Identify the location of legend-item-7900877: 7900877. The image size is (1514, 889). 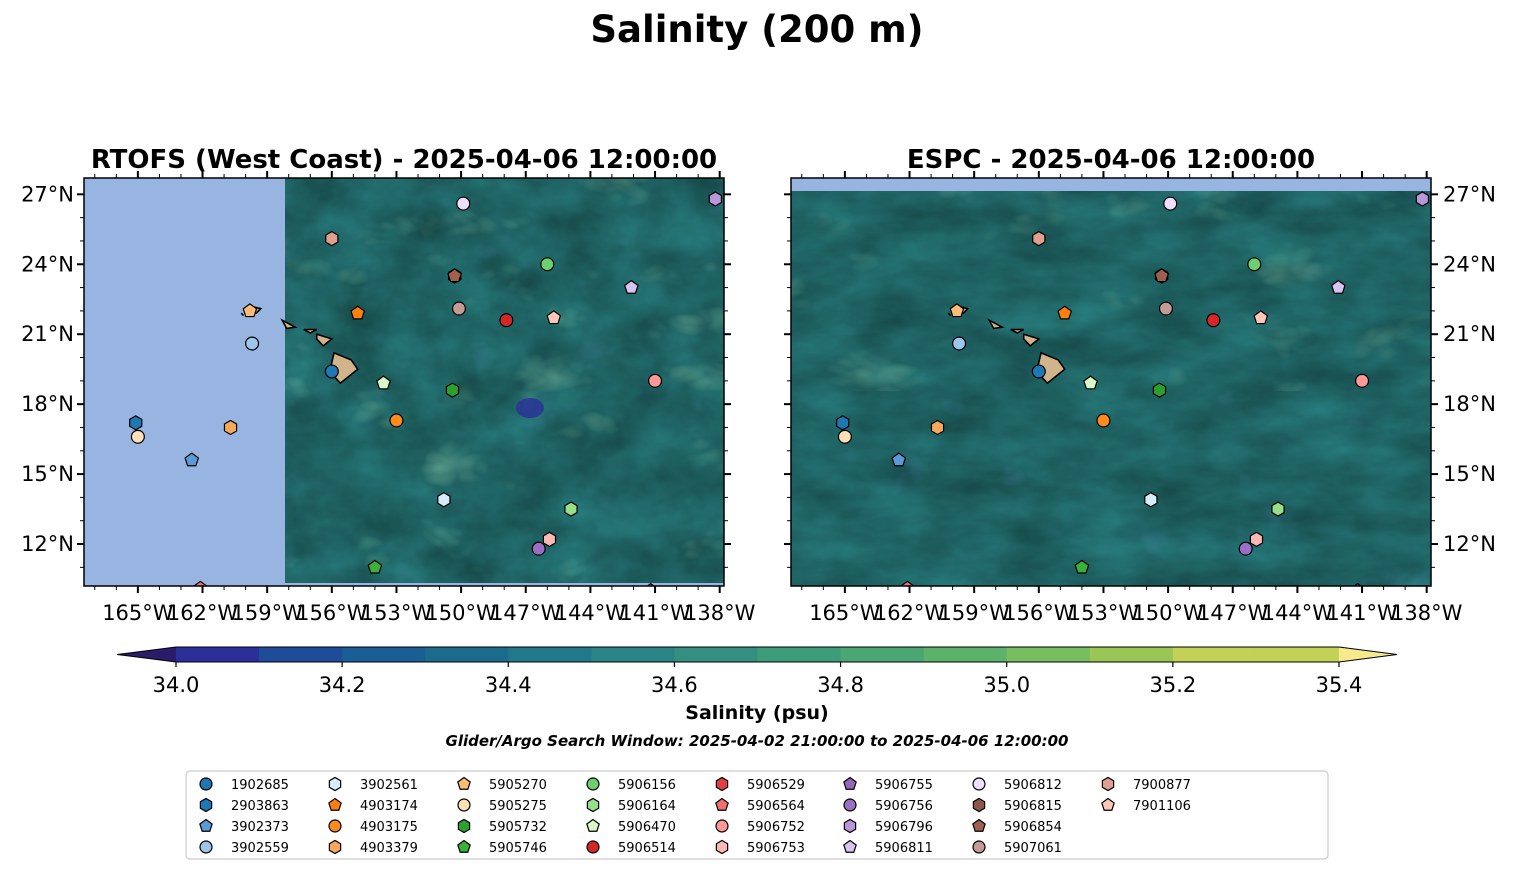
(1146, 784).